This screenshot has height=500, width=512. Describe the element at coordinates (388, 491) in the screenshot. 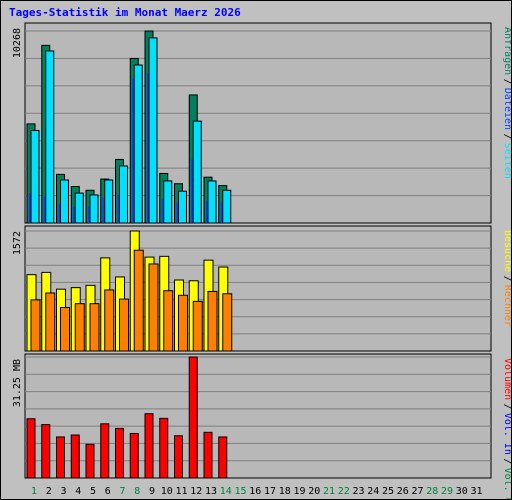

I see `x-tick-label-day-25: 25` at that location.